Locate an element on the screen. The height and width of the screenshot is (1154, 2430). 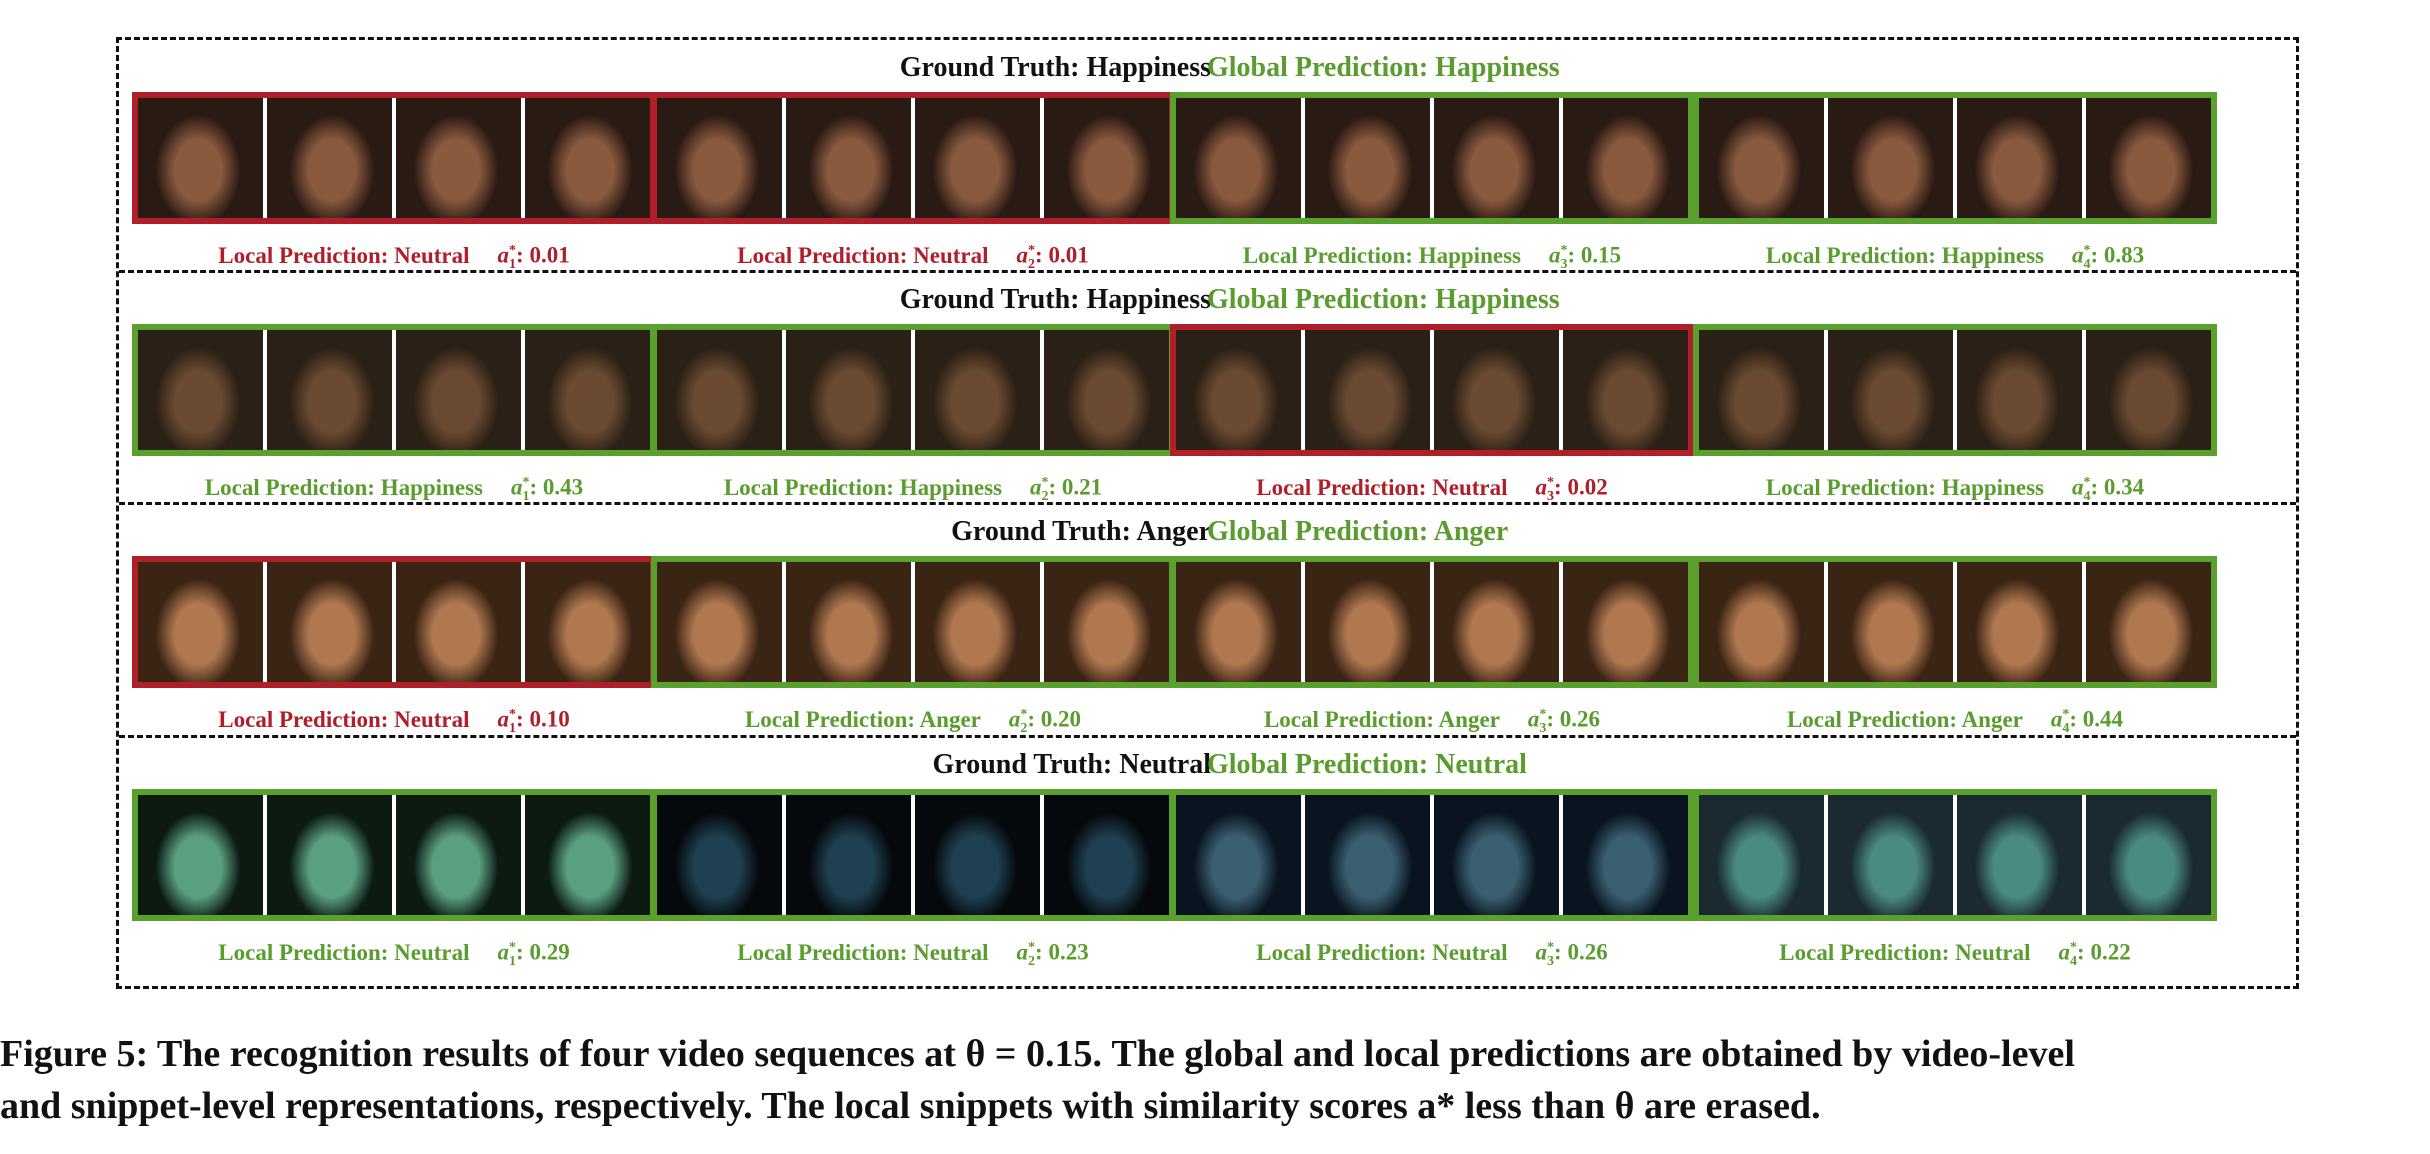
row-separator is located at coordinates (1207, 736).